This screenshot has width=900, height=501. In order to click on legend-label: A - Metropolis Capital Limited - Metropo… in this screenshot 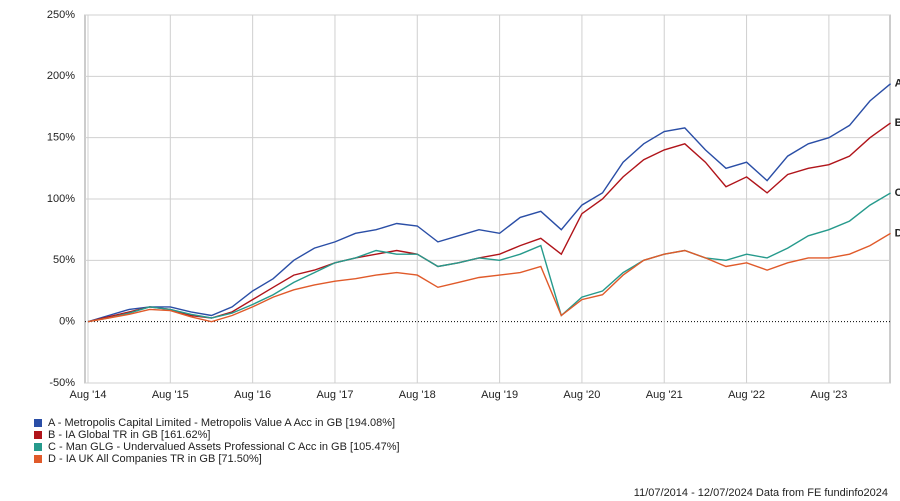, I will do `click(221, 423)`.